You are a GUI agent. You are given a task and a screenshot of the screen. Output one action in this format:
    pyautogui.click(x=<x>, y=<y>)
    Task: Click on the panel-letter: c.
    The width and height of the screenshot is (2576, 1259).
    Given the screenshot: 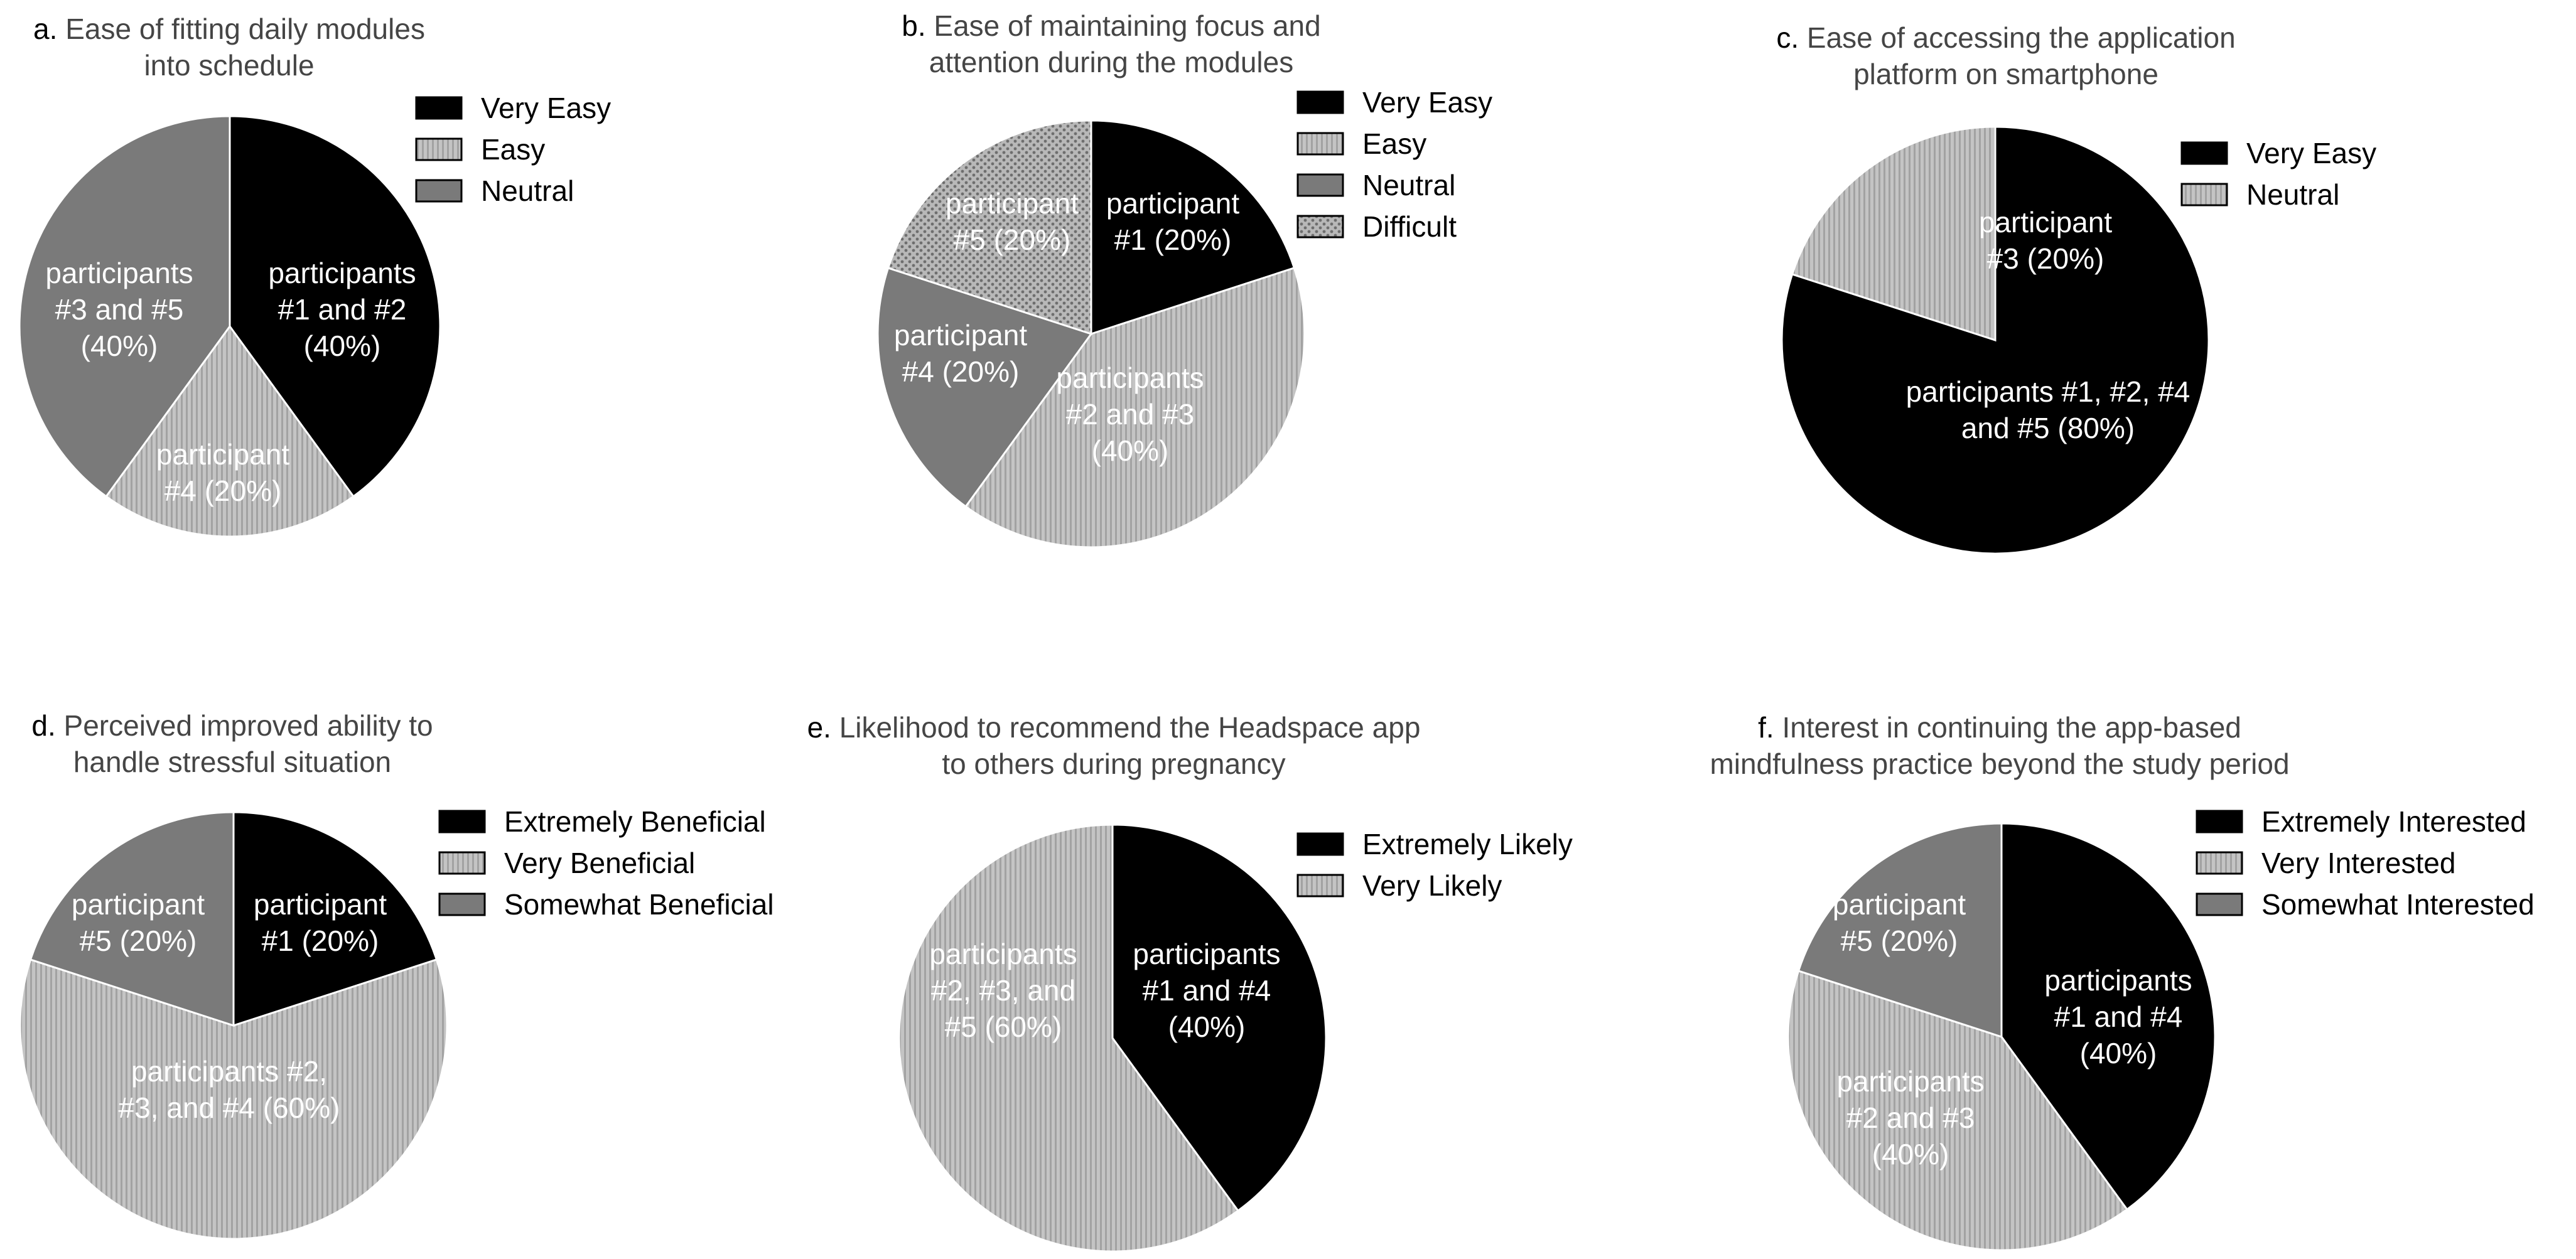 What is the action you would take?
    pyautogui.click(x=1792, y=38)
    